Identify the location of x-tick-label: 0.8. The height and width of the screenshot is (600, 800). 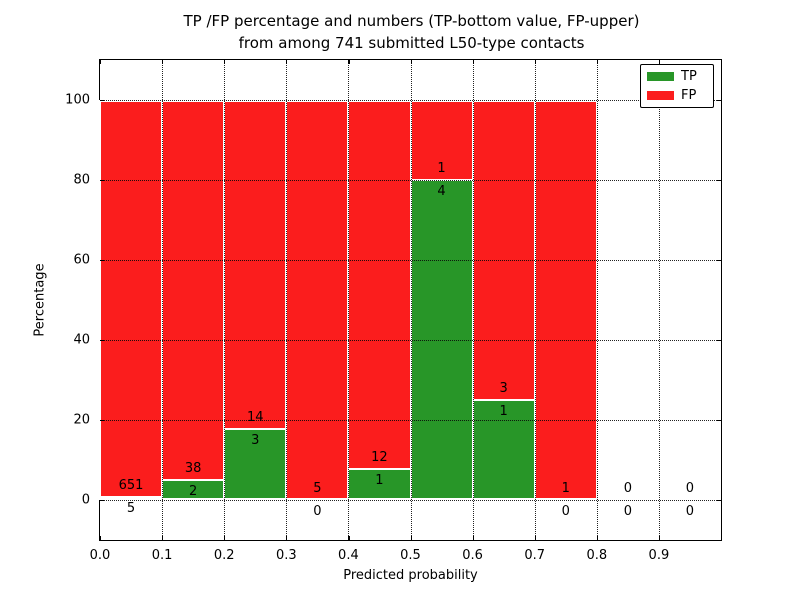
(597, 555).